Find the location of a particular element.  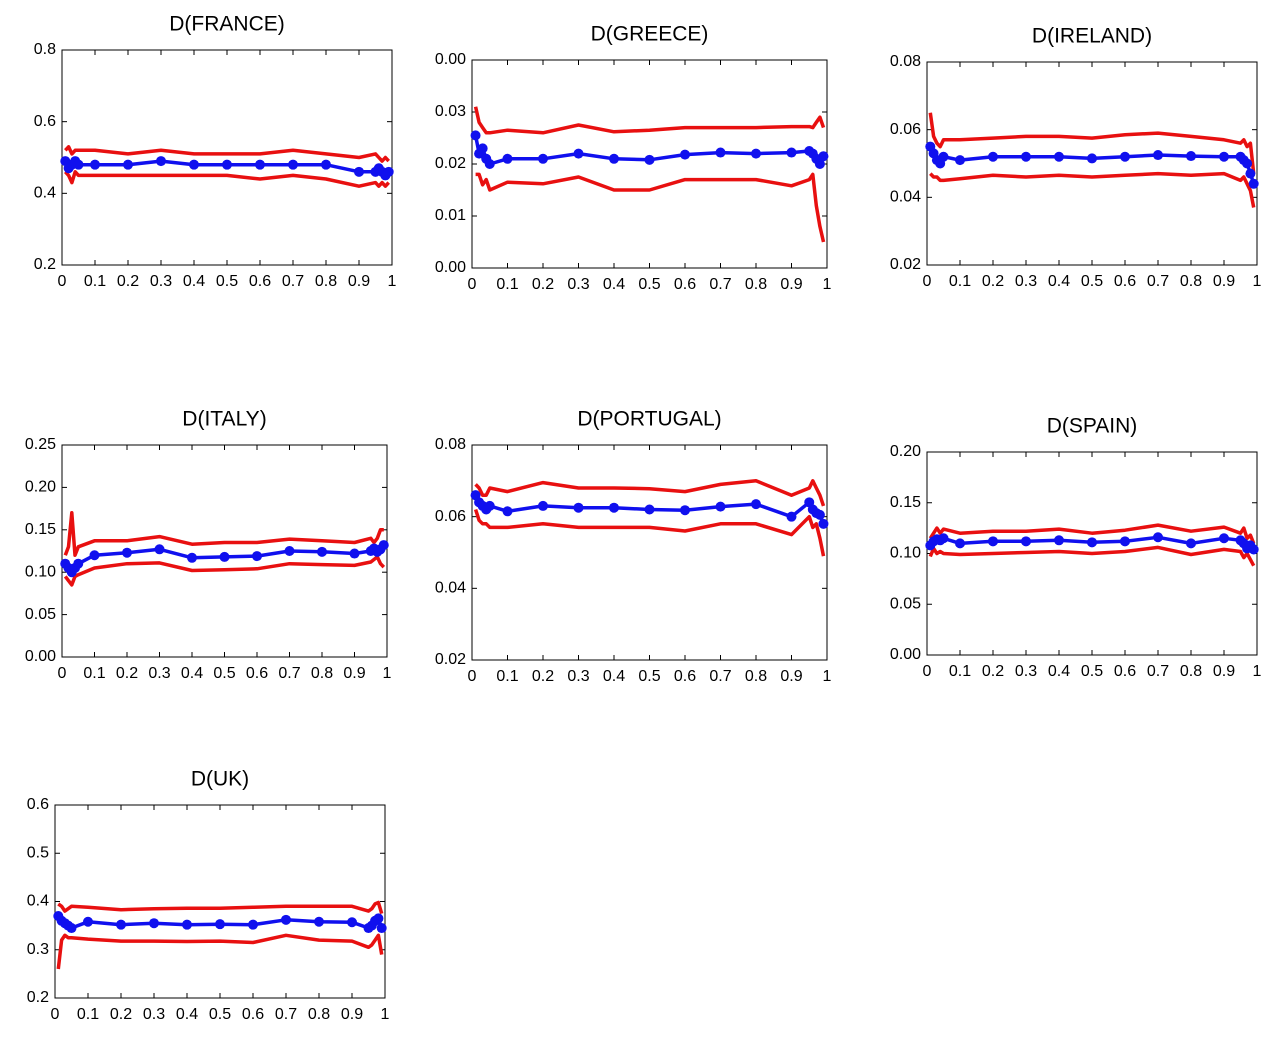

chart-title: D(PORTUGAL) is located at coordinates (649, 419).